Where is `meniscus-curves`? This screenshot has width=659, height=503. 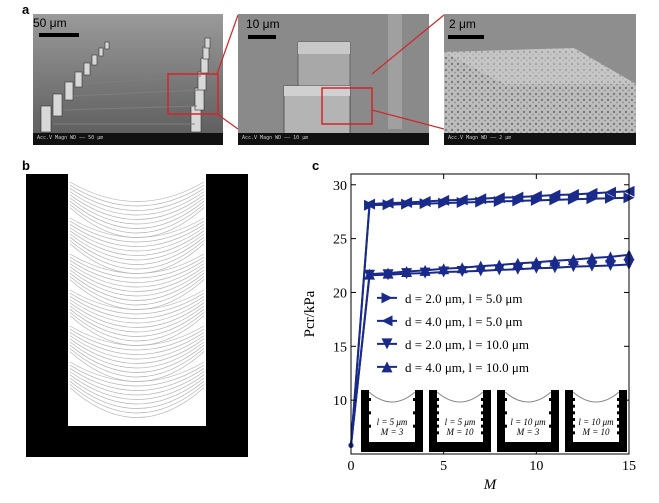 meniscus-curves is located at coordinates (137, 299).